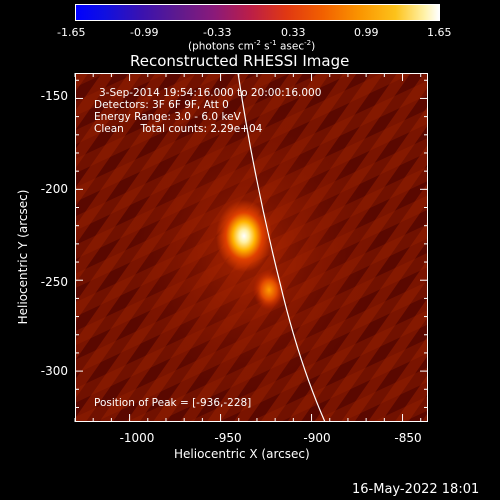 Image resolution: width=500 pixels, height=500 pixels. I want to click on plot-title: Reconstructed RHESSI Image, so click(240, 61).